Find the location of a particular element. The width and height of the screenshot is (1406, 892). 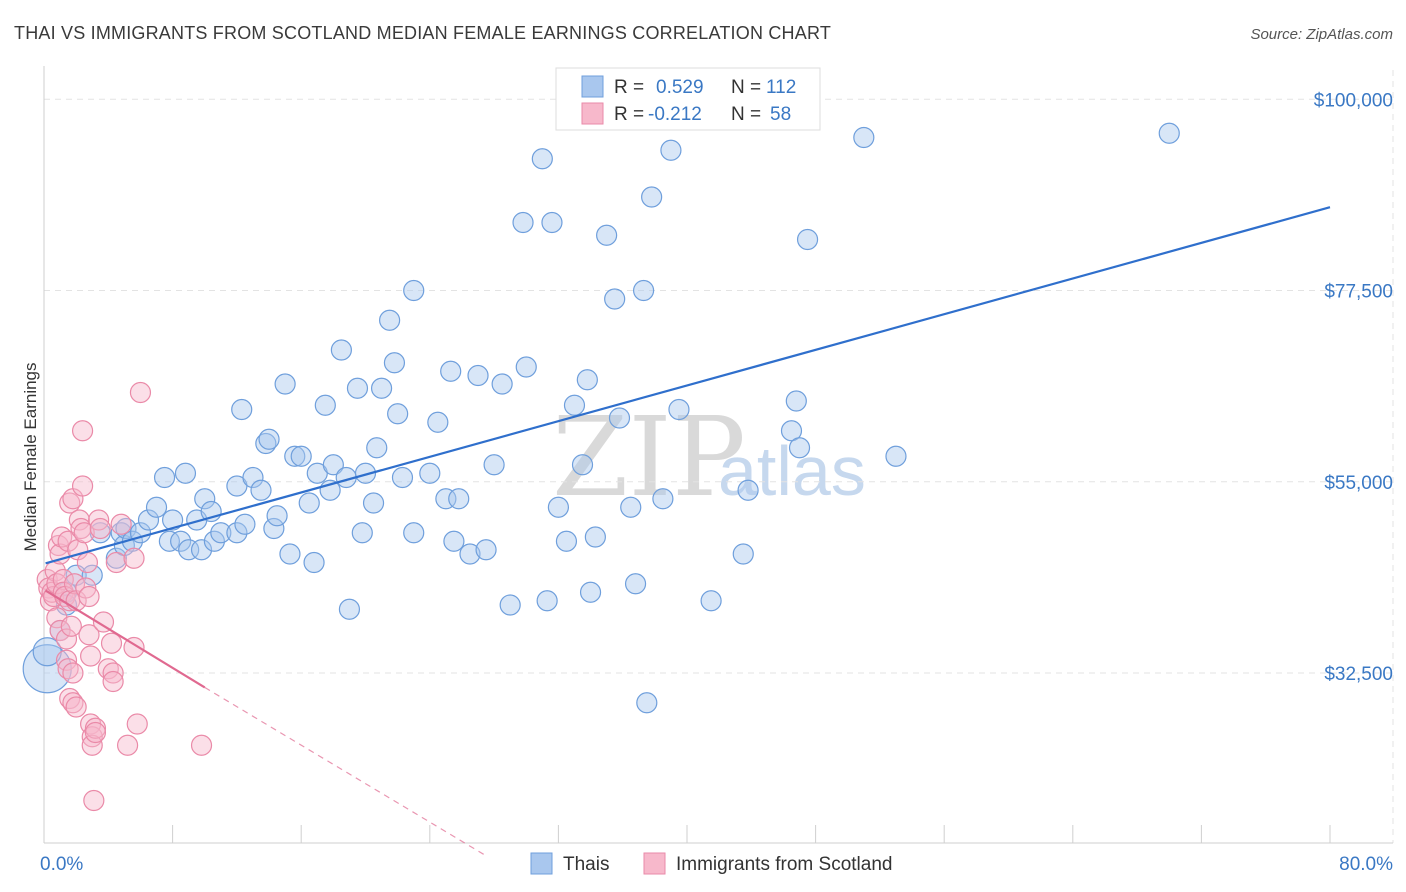

stats-n-label-scotland: N = is located at coordinates (746, 114).